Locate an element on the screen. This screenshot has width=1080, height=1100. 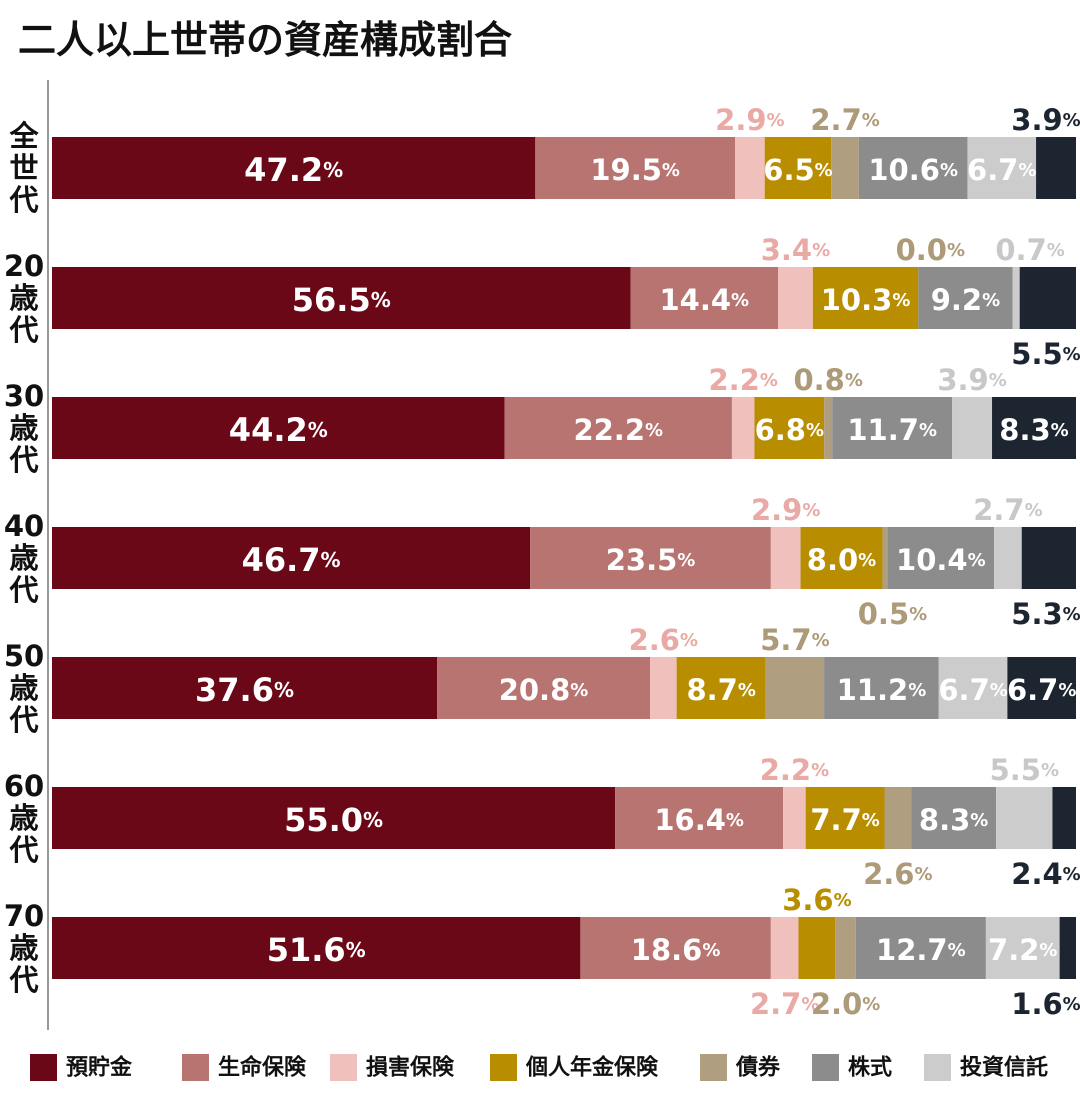
legend-label: 株式 is located at coordinates (870, 1068).